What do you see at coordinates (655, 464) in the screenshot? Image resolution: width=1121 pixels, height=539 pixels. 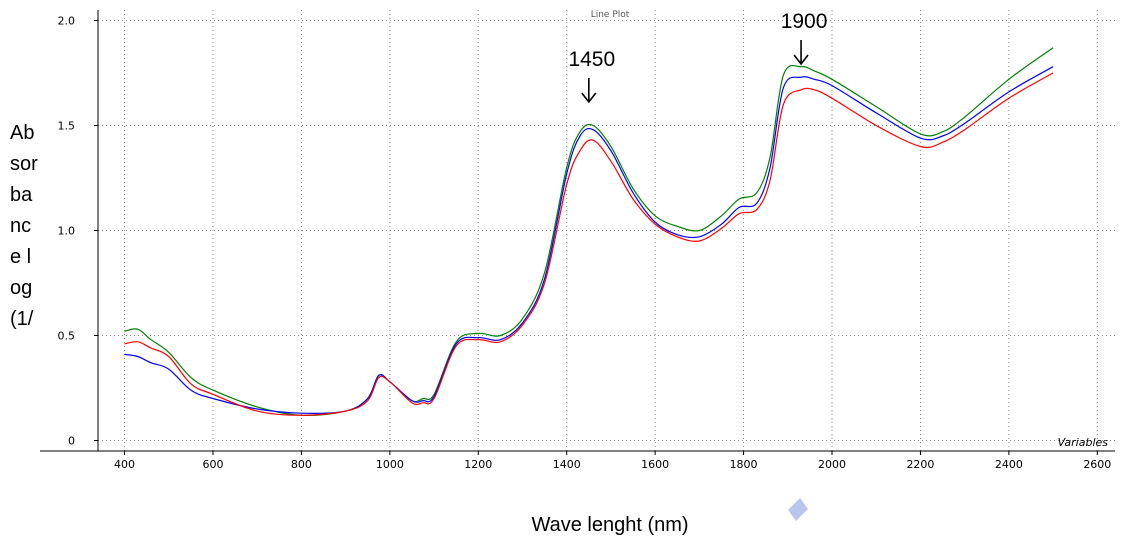 I see `x-tick-label: 1600` at bounding box center [655, 464].